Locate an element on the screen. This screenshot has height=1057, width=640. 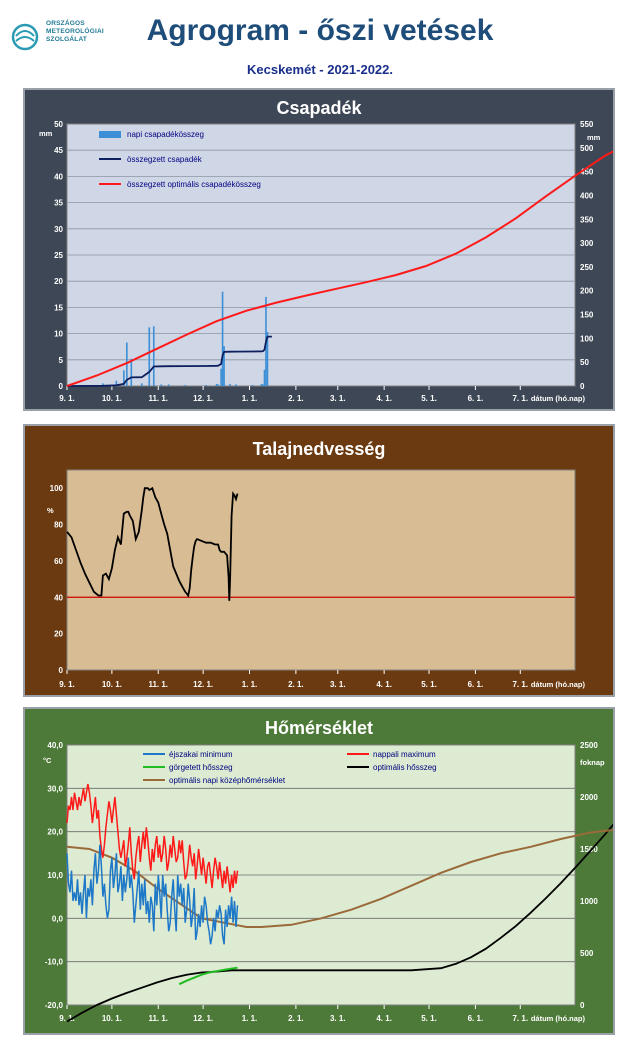
y-tick-label: 60 is located at coordinates (58, 561).